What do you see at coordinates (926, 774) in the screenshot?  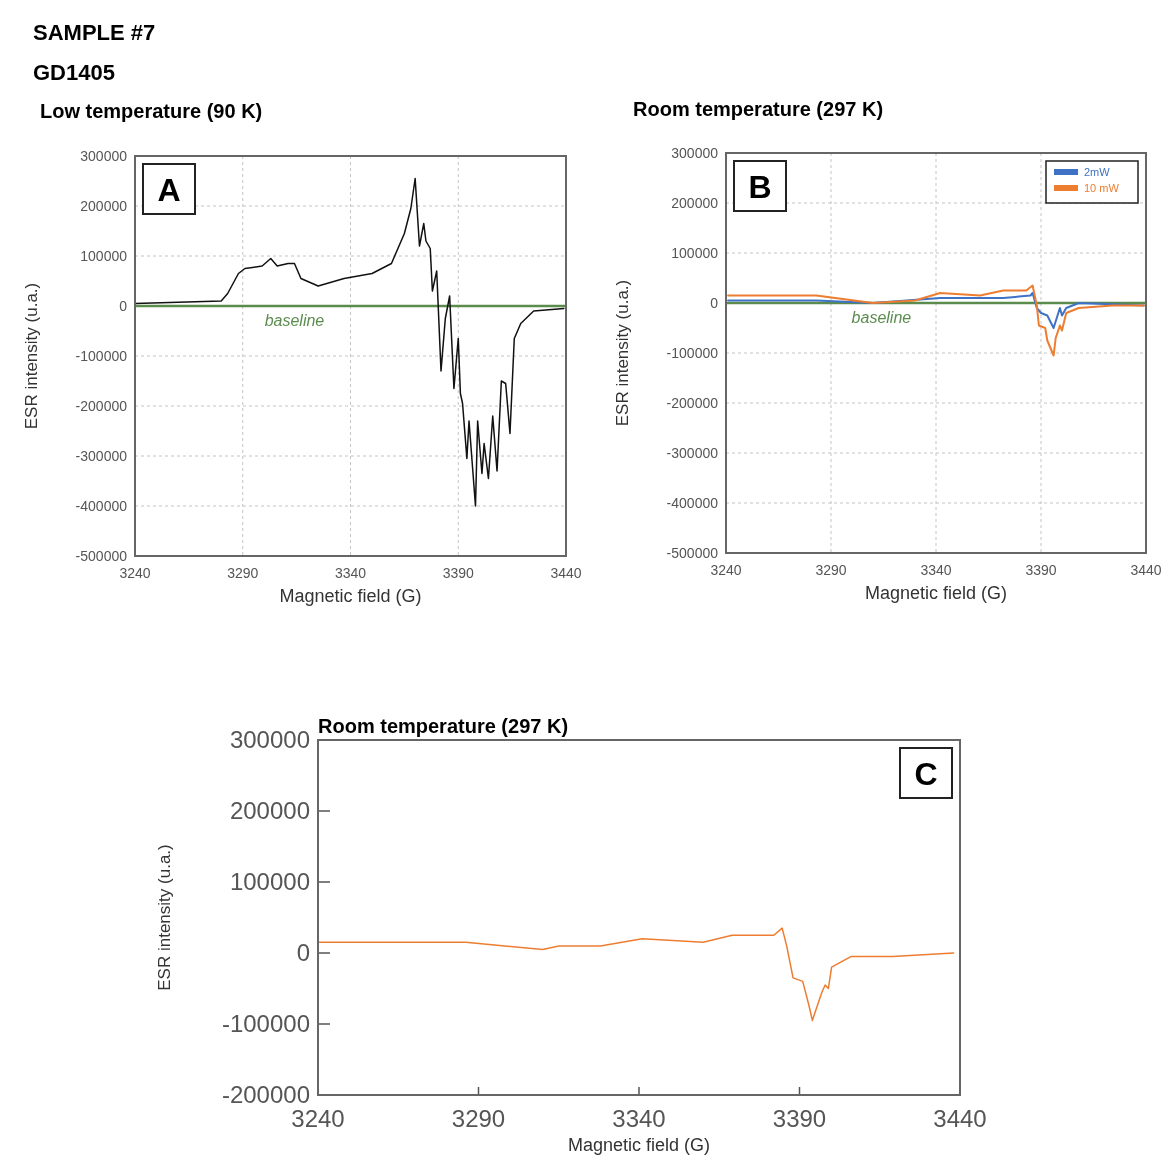 I see `annotation: C` at bounding box center [926, 774].